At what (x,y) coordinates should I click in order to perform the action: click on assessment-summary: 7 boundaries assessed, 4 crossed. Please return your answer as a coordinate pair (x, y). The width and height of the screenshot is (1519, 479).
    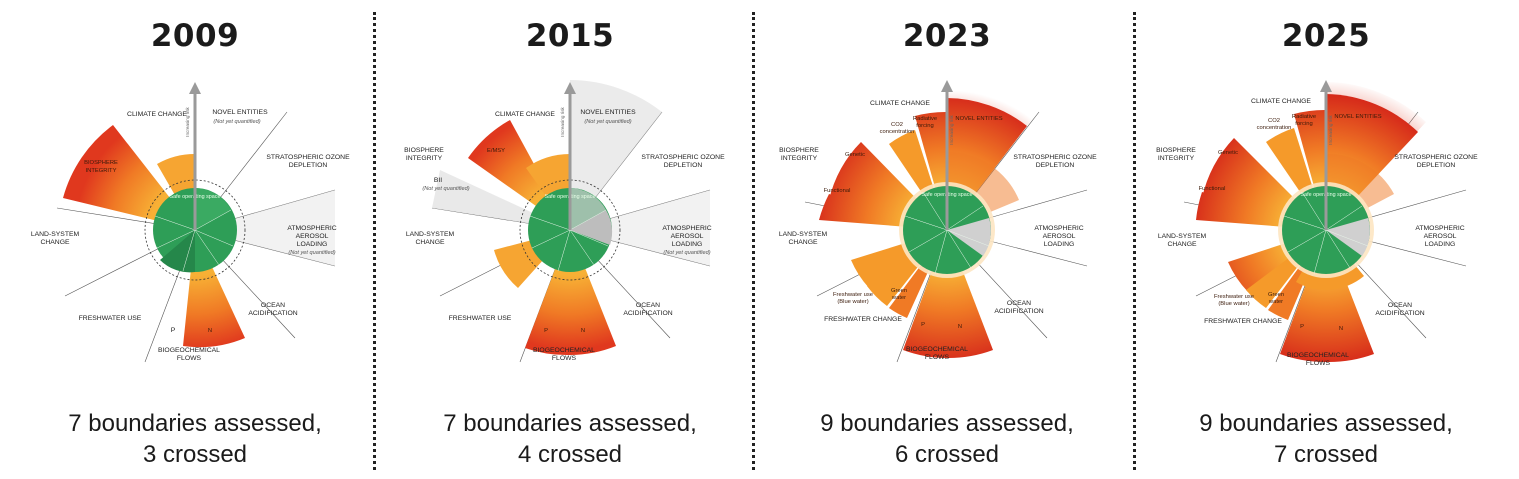
    Looking at the image, I should click on (570, 439).